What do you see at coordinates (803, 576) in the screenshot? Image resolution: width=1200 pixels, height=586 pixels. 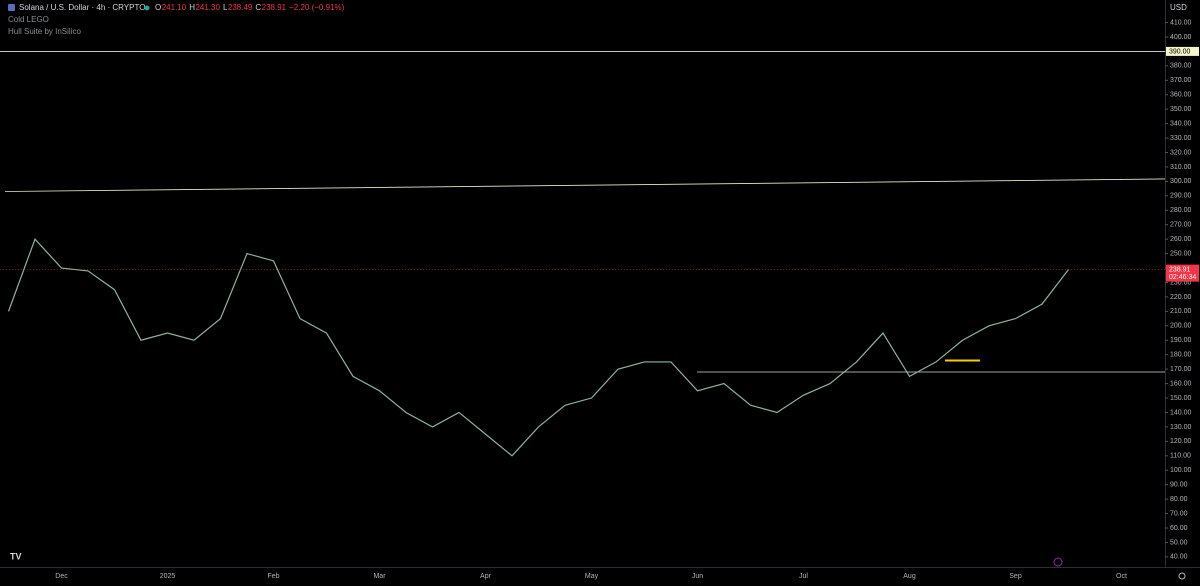 I see `x-tick-label: Jul` at bounding box center [803, 576].